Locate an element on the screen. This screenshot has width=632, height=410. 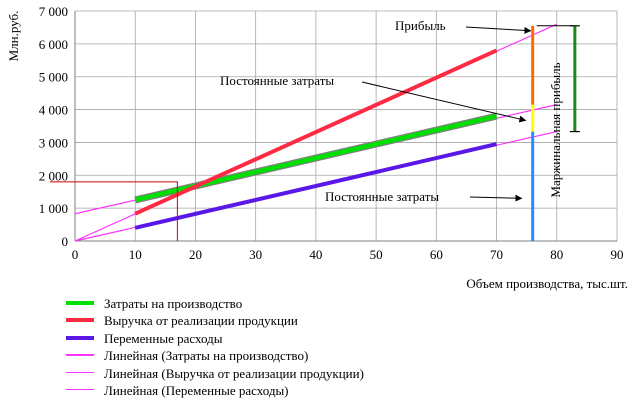
x-tick-label: 40 is located at coordinates (315, 254).